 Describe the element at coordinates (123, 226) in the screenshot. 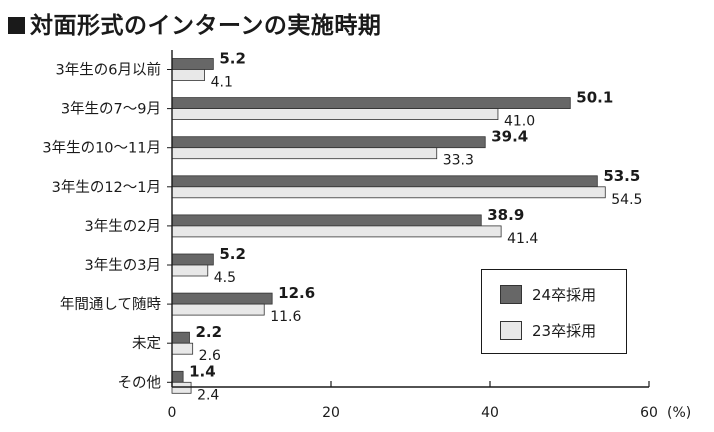

I see `category-label: 3年生の2月` at that location.